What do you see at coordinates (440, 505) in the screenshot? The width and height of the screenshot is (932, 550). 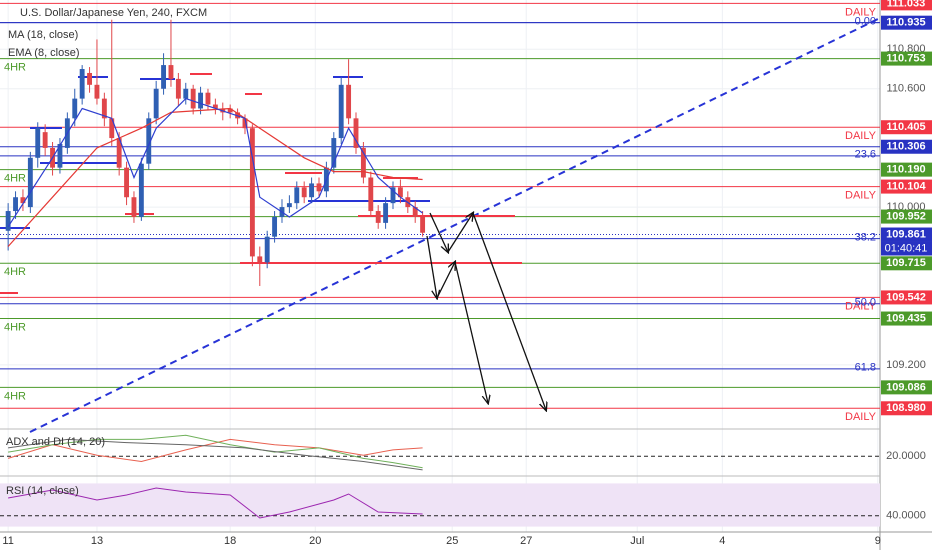 I see `rsi-band` at bounding box center [440, 505].